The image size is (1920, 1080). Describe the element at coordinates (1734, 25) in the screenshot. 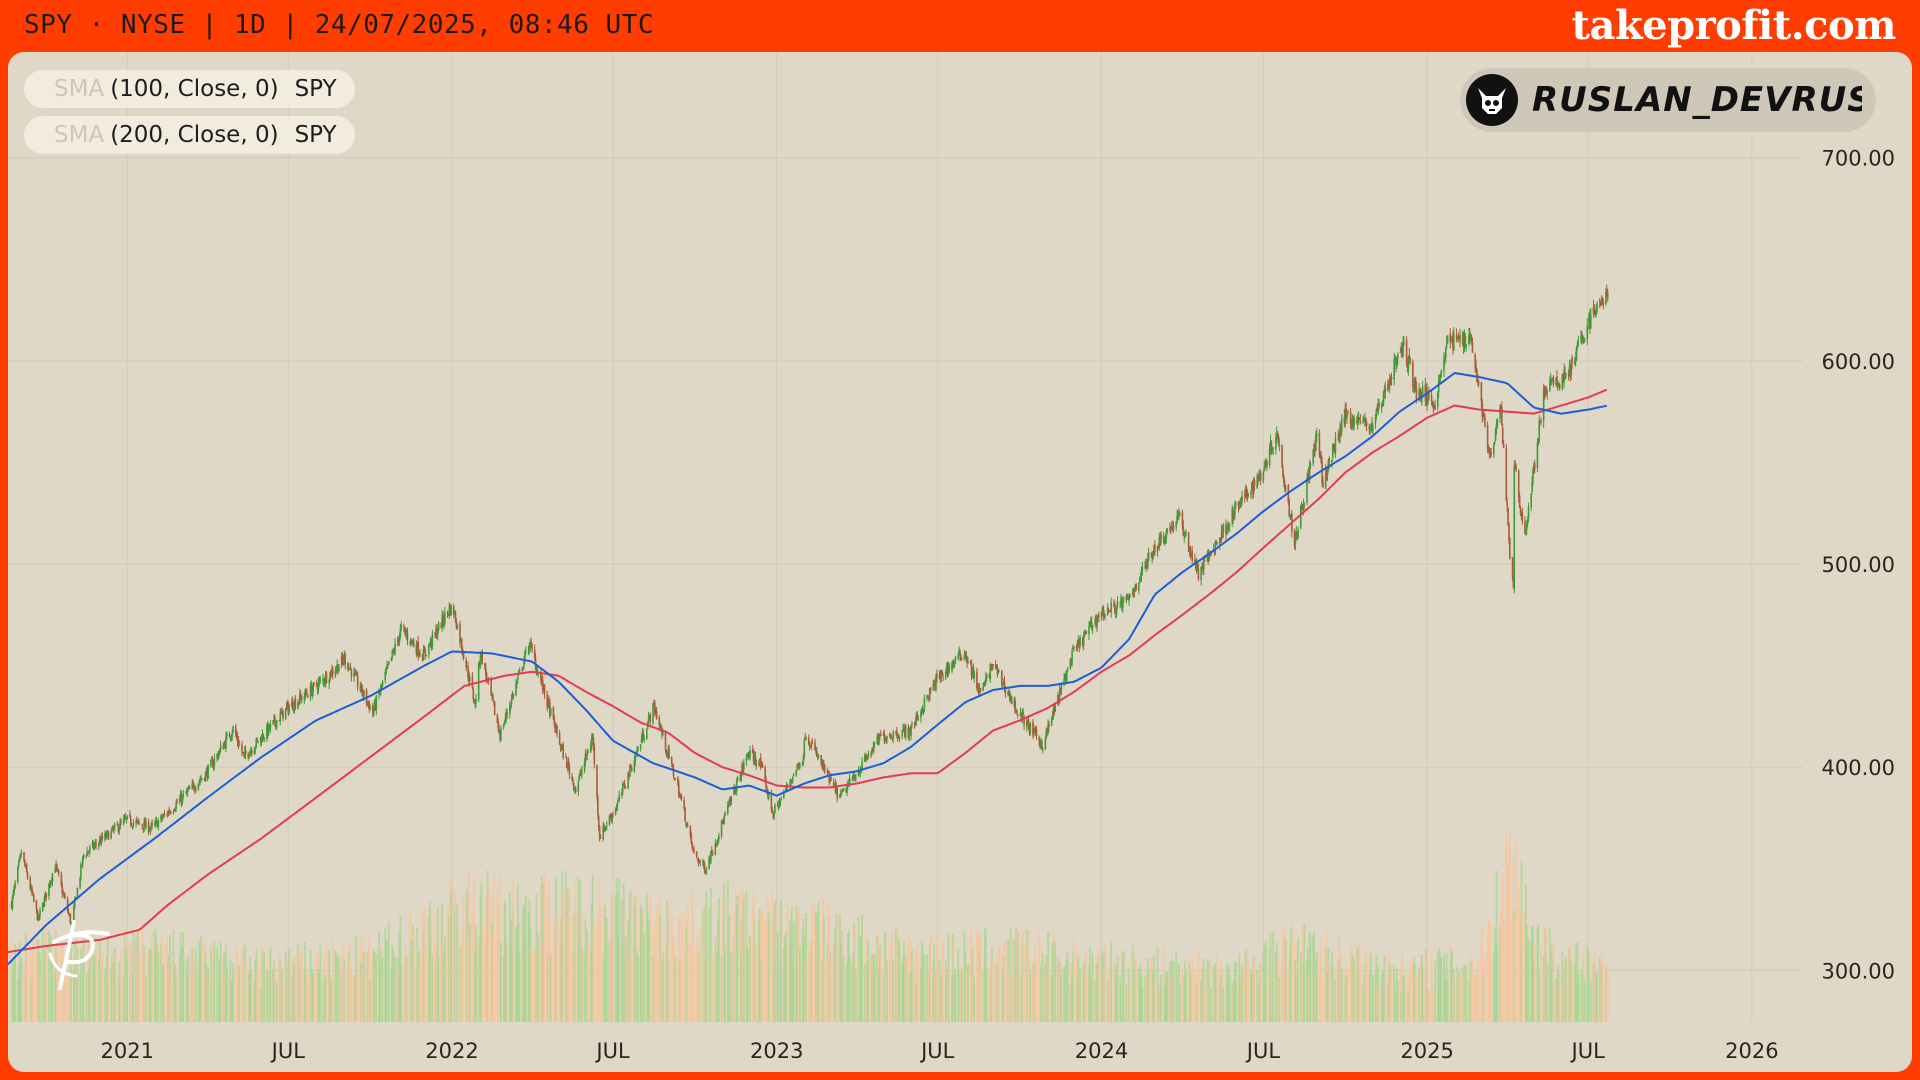

I see `brand-logo: takeprofit.com` at that location.